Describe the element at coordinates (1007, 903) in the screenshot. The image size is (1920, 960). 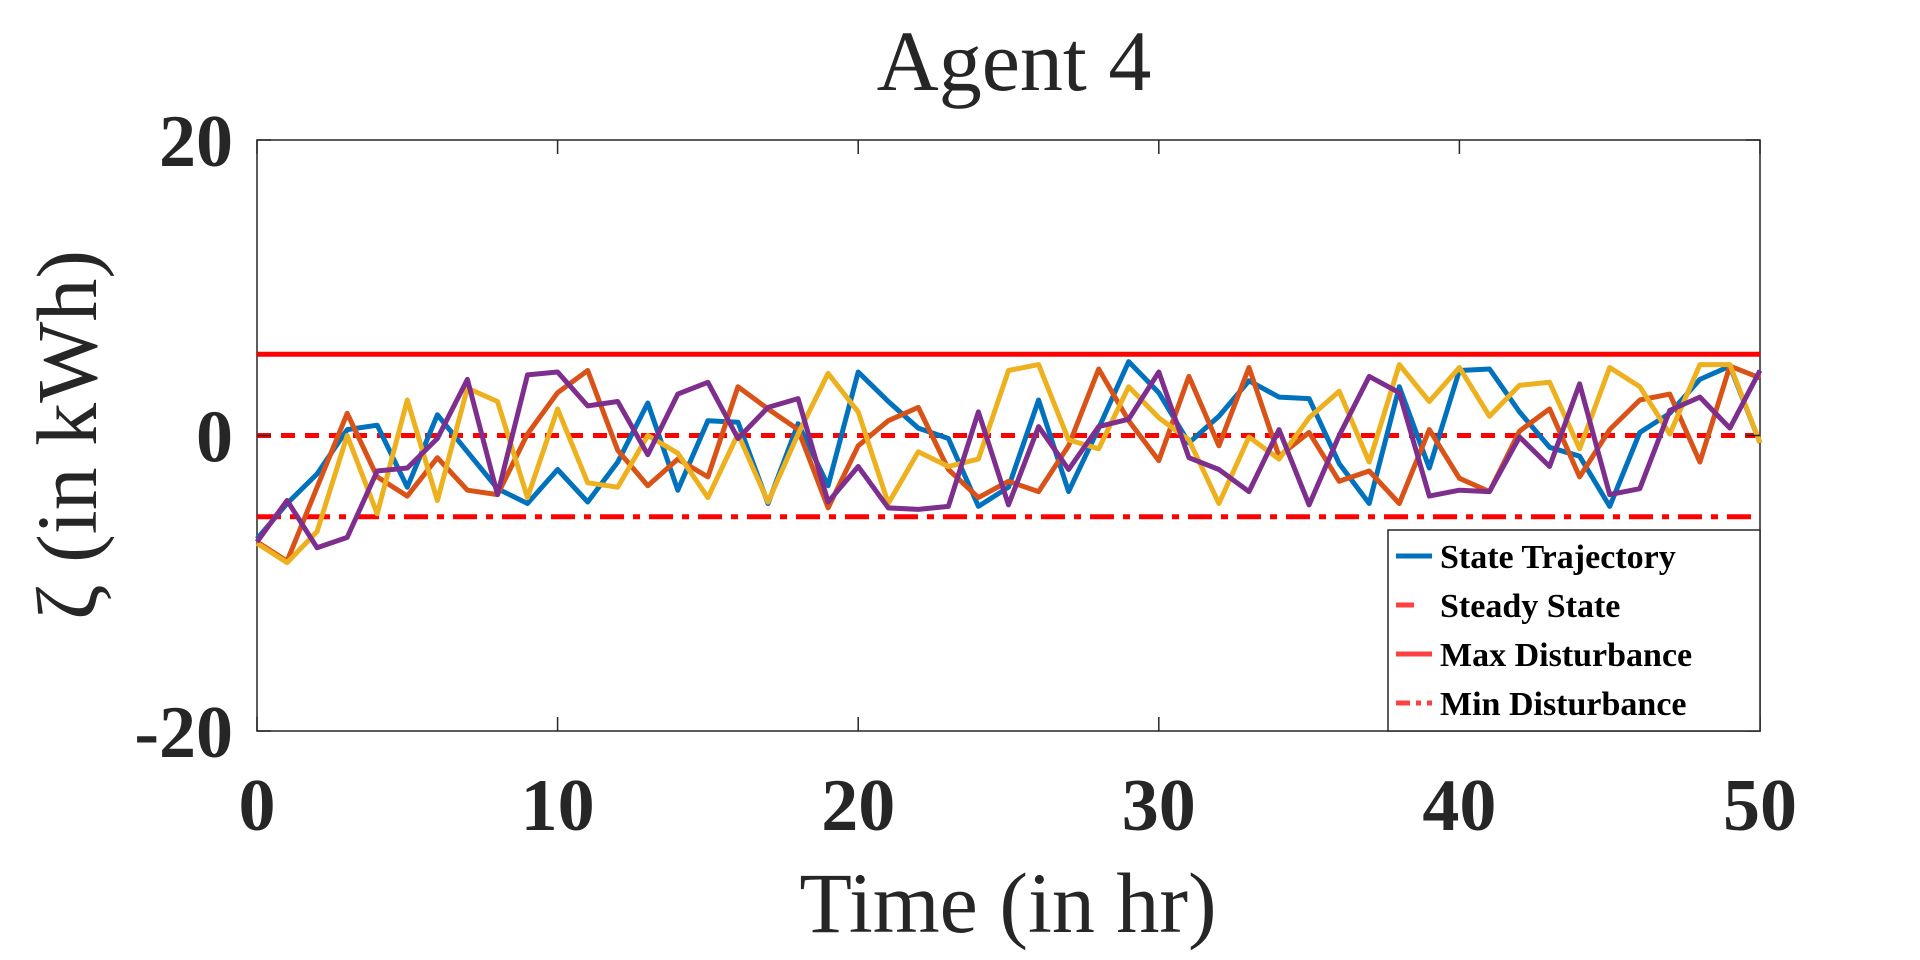
I see `x-axis-label: Time (in hr)` at that location.